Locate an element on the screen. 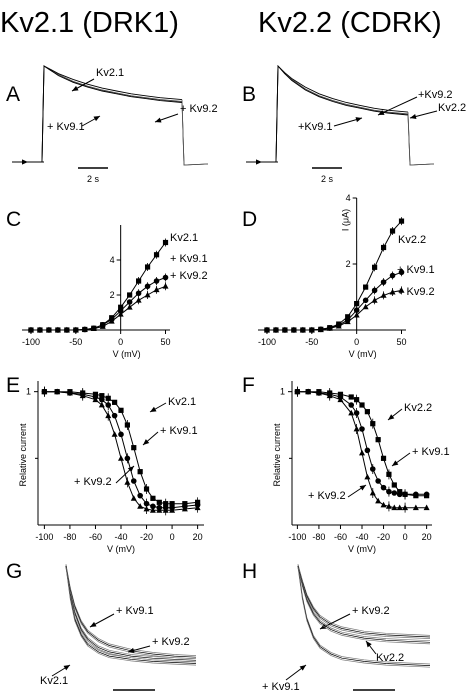 Image resolution: width=474 pixels, height=696 pixels. y-tick-label-f-1: 1 is located at coordinates (282, 392).